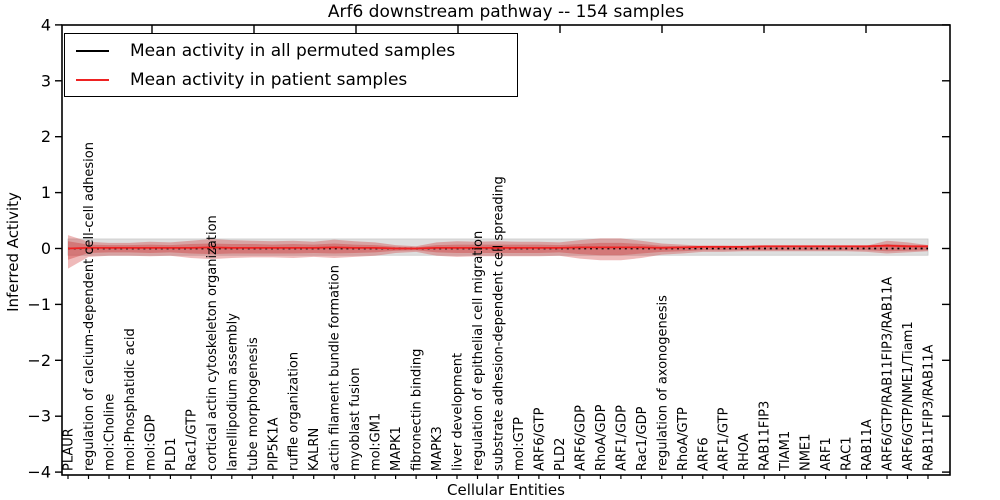 The width and height of the screenshot is (1000, 500). What do you see at coordinates (46, 192) in the screenshot?
I see `y-tick-label: 1` at bounding box center [46, 192].